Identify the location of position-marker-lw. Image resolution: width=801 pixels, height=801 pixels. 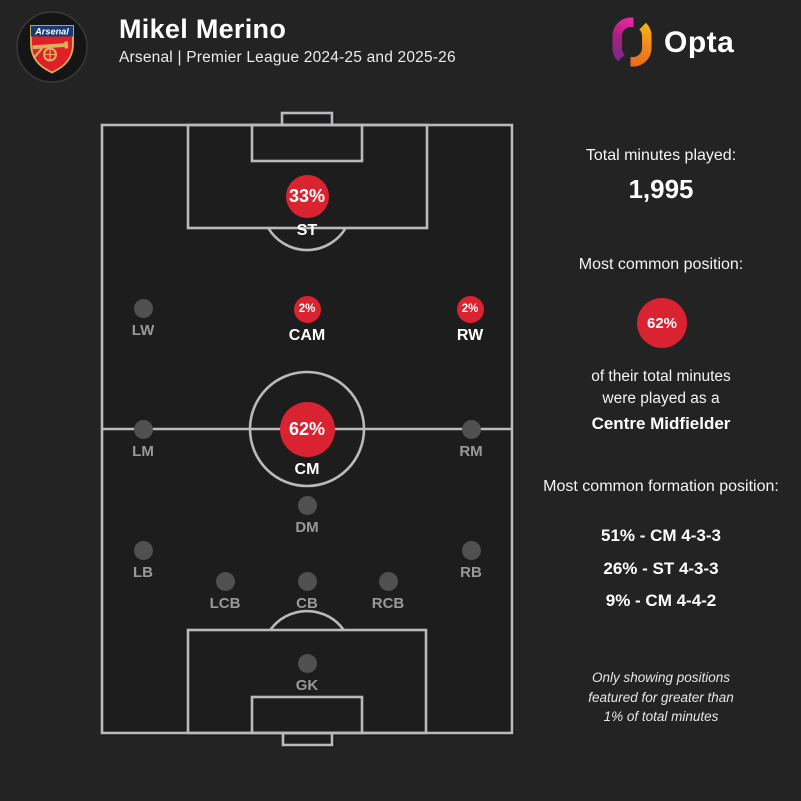
(143, 308).